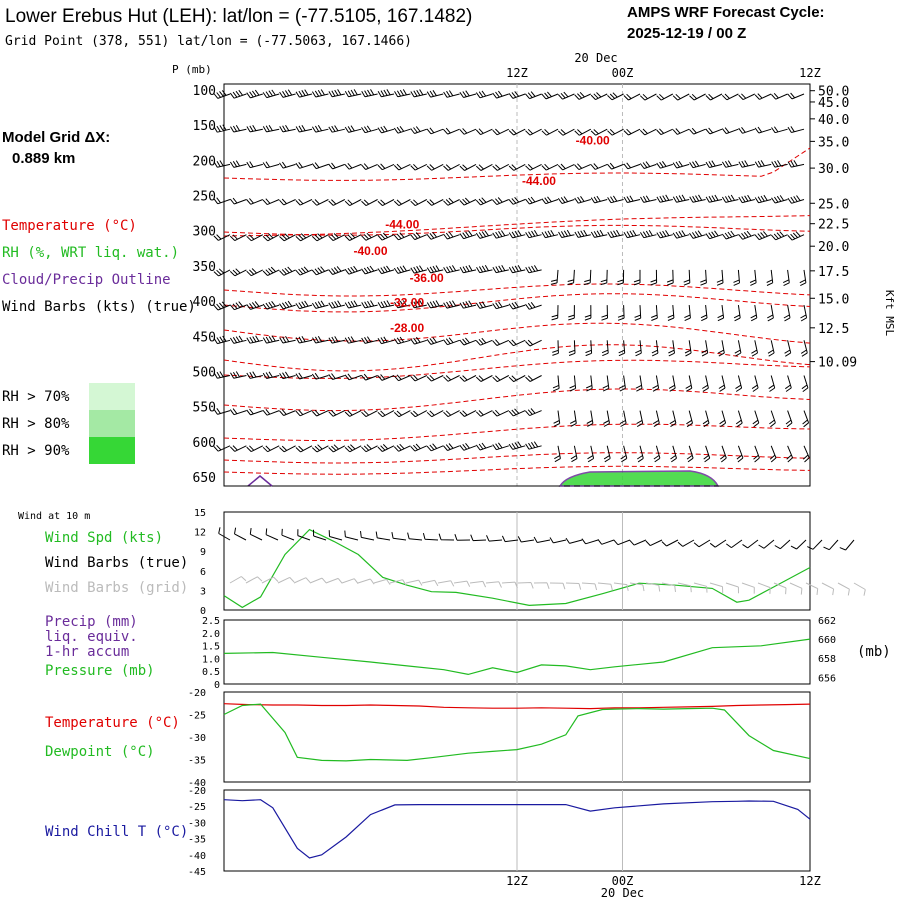 Image resolution: width=900 pixels, height=900 pixels. Describe the element at coordinates (833, 103) in the screenshot. I see `height-tick-label: 45.0` at that location.